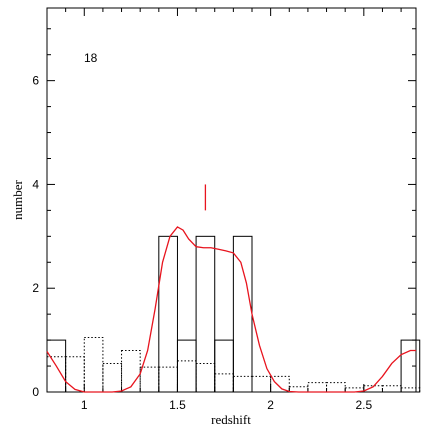  Describe the element at coordinates (91, 58) in the screenshot. I see `annotation-label: 18` at that location.